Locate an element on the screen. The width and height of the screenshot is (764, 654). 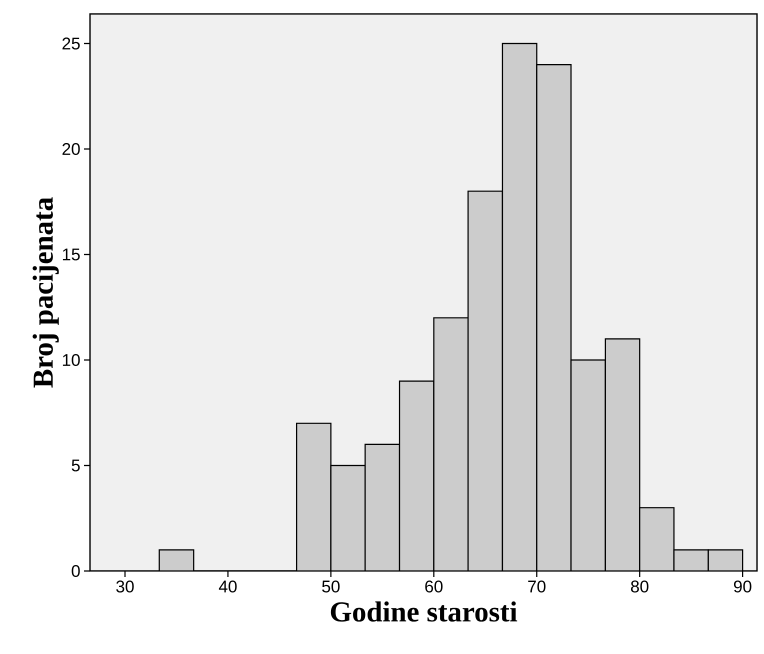
x-axis-title: Godine starosti is located at coordinates (424, 611).